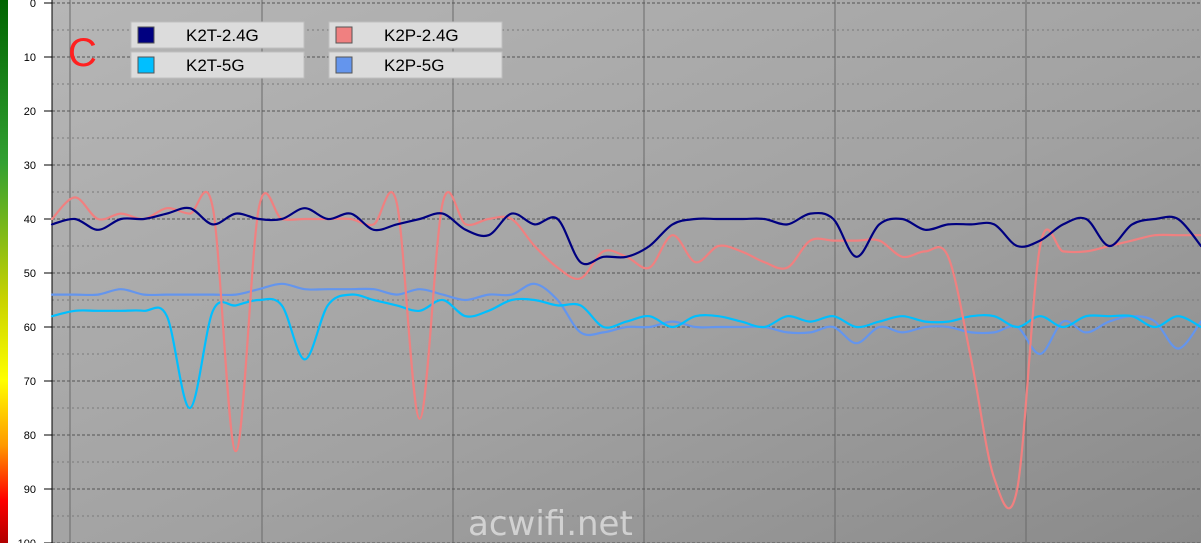 This screenshot has width=1201, height=543. I want to click on series-line-k2t-2-4g, so click(625, 236).